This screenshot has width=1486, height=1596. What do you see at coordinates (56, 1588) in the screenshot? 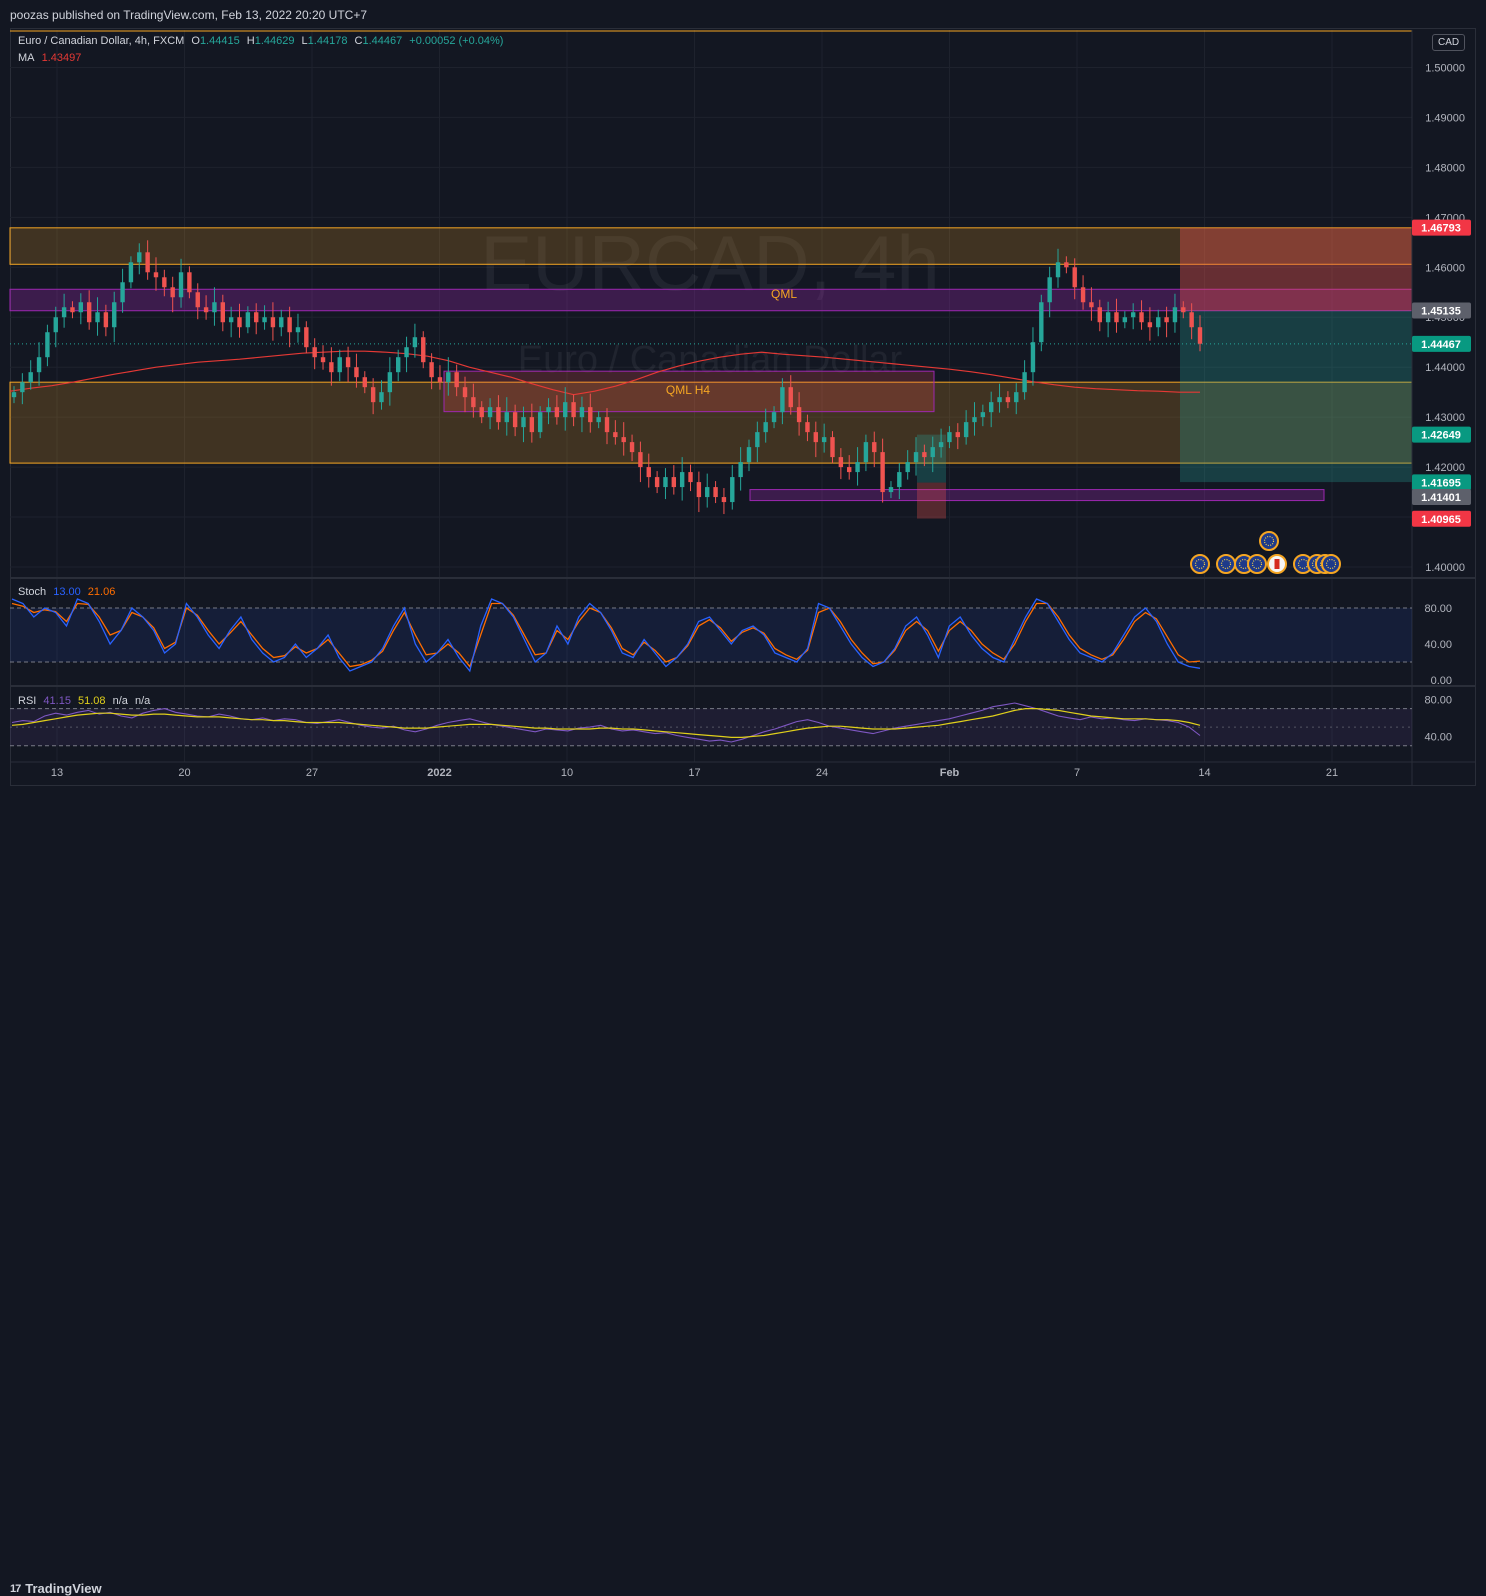
I see `brand: 17 TradingView` at bounding box center [56, 1588].